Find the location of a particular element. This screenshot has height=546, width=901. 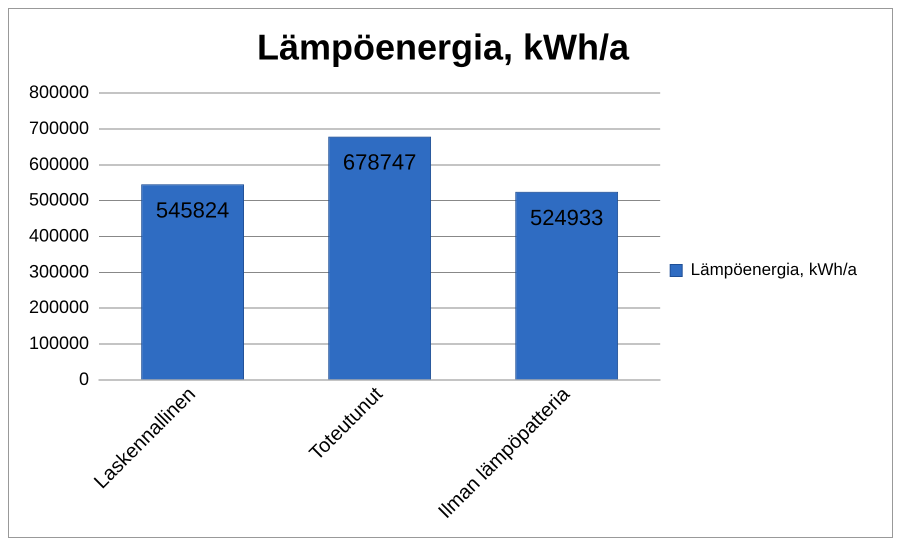

y-tick-label: 400000 is located at coordinates (59, 235).